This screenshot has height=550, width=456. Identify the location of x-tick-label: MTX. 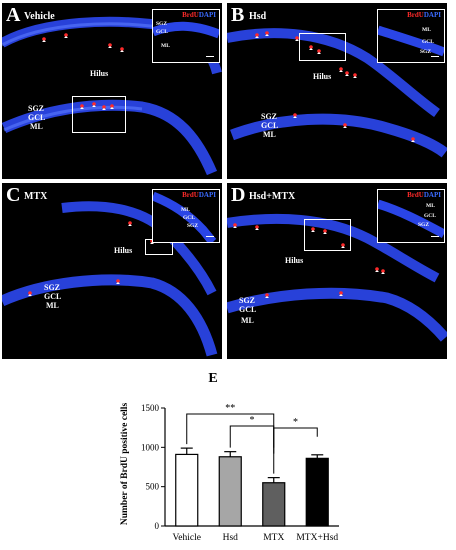
(273, 538).